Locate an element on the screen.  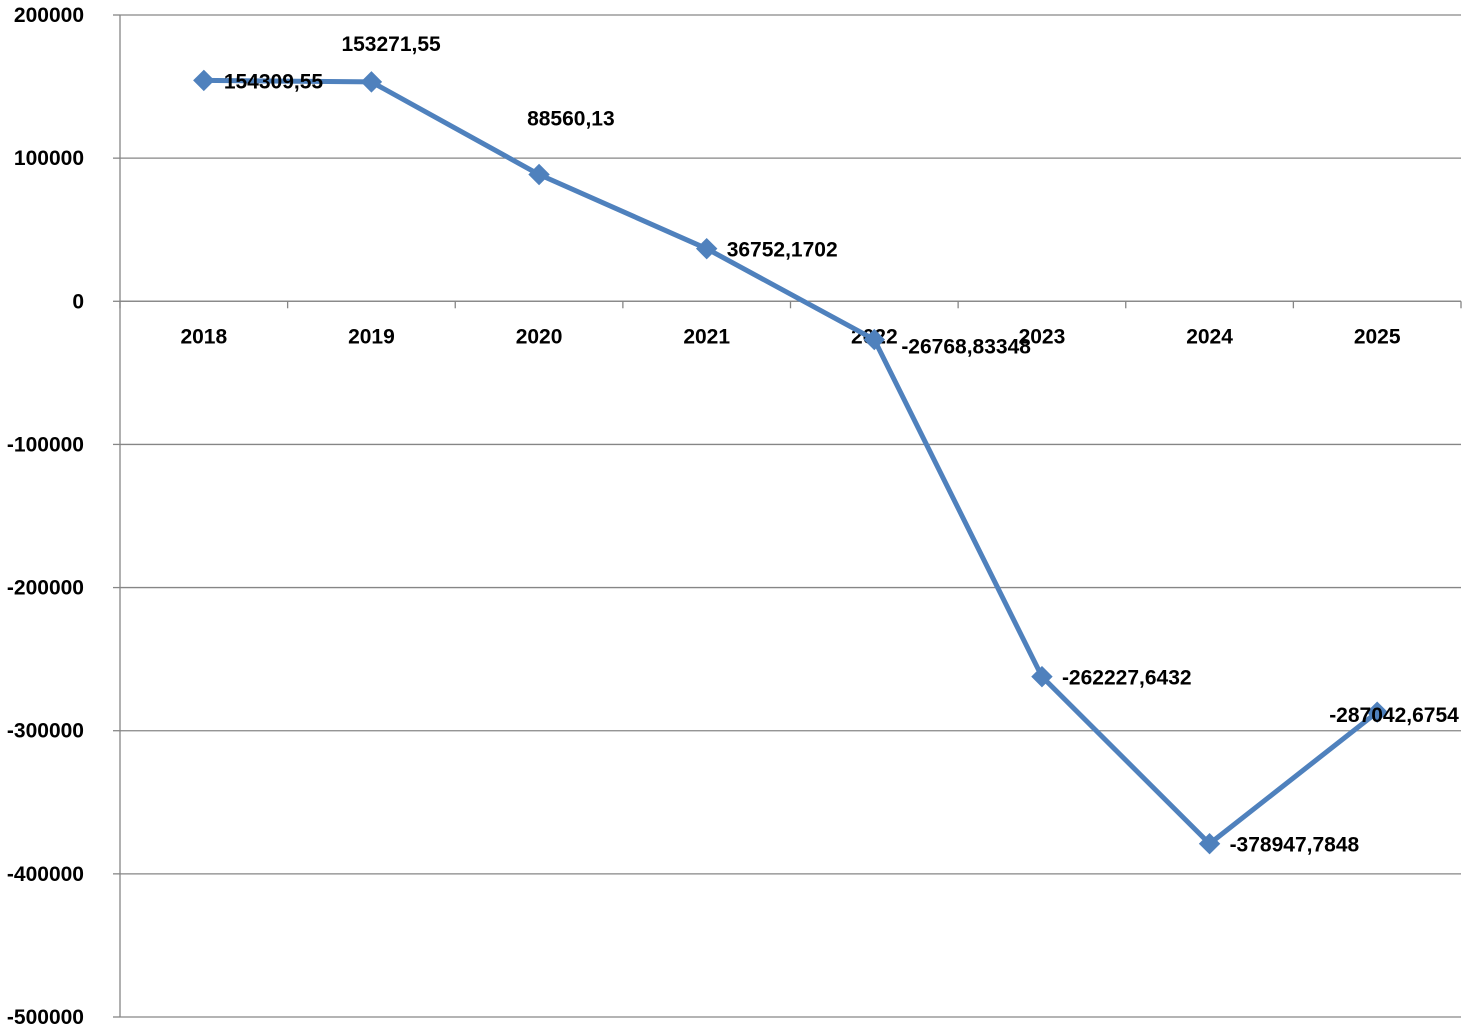
data-label: 36752,1702 is located at coordinates (782, 250).